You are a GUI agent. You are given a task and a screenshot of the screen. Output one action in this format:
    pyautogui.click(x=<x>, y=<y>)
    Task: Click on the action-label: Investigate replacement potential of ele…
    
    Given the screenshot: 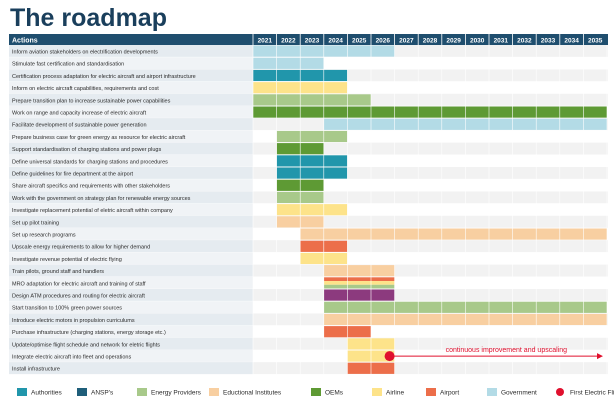 What is the action you would take?
    pyautogui.click(x=92, y=211)
    